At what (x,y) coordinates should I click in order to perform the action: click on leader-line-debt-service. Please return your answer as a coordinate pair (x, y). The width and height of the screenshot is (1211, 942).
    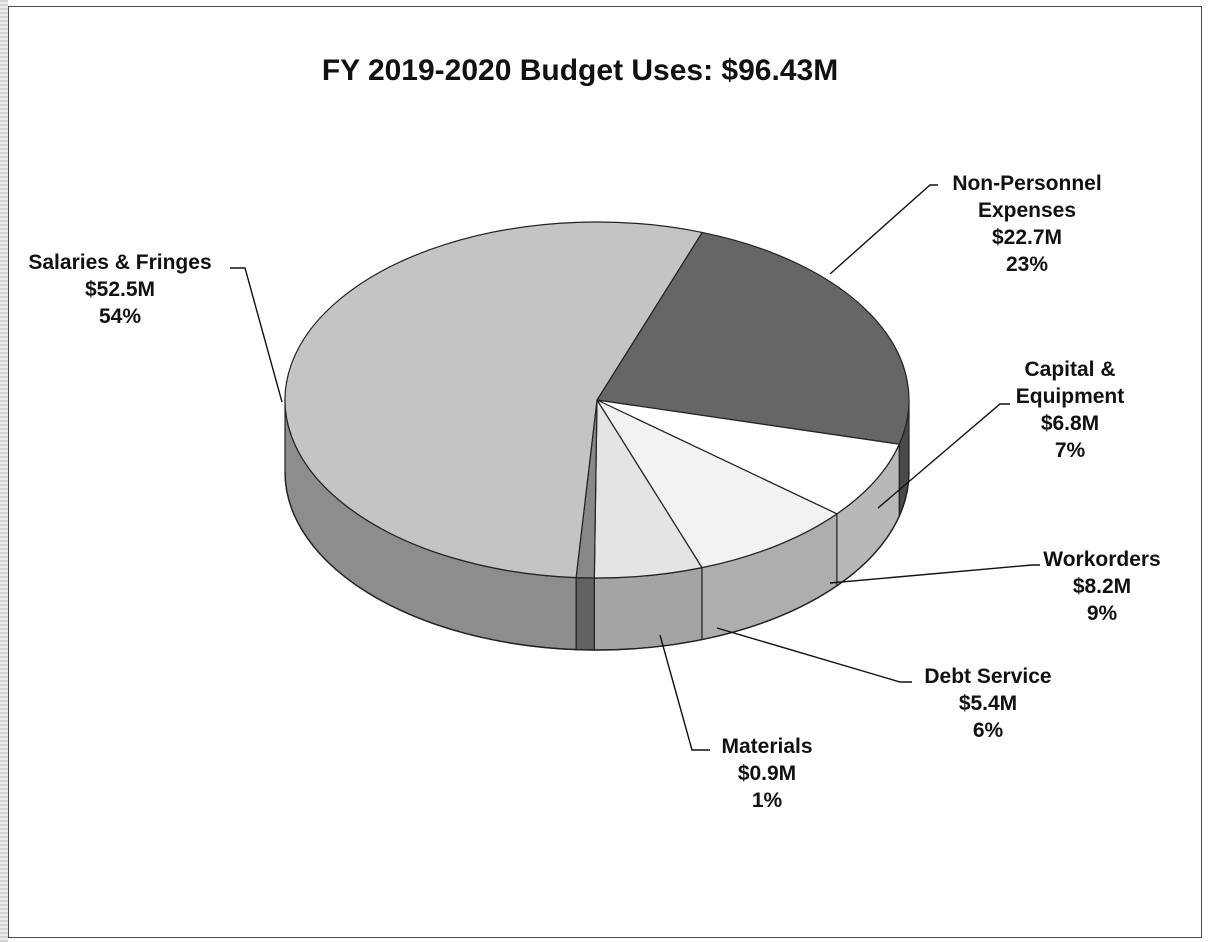
    Looking at the image, I should click on (814, 655).